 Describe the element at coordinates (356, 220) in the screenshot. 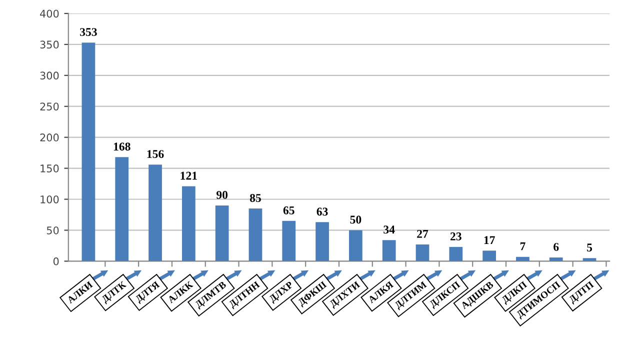

I see `data-label: 50` at that location.